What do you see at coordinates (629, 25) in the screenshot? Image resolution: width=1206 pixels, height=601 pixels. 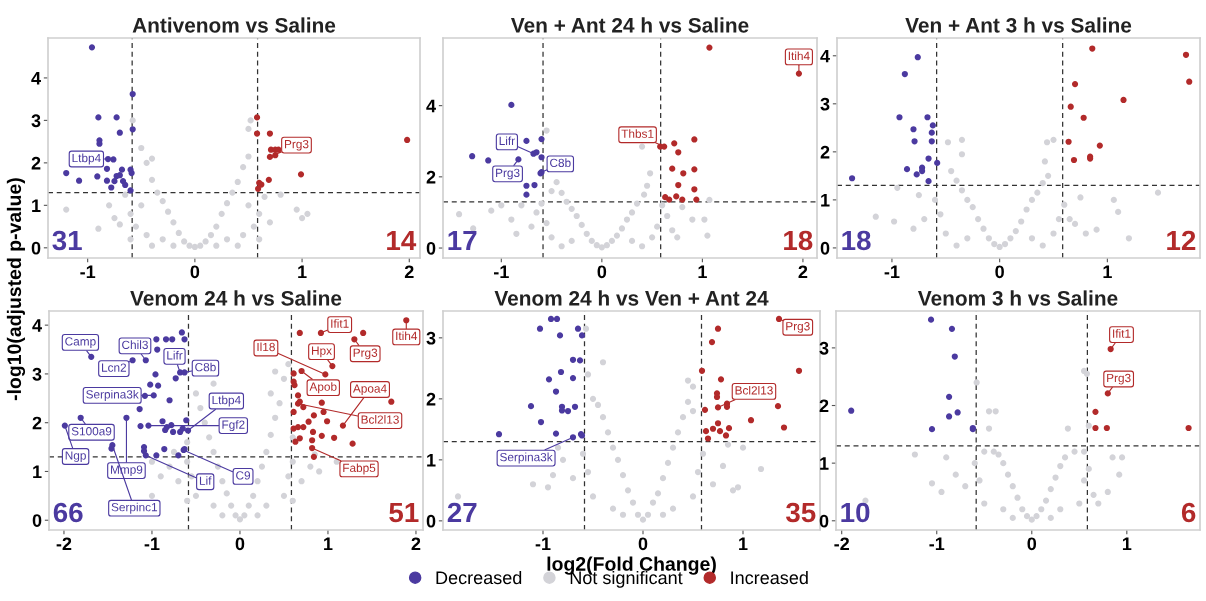 I see `chart-title: Ven + Ant 24 h vs Saline` at bounding box center [629, 25].